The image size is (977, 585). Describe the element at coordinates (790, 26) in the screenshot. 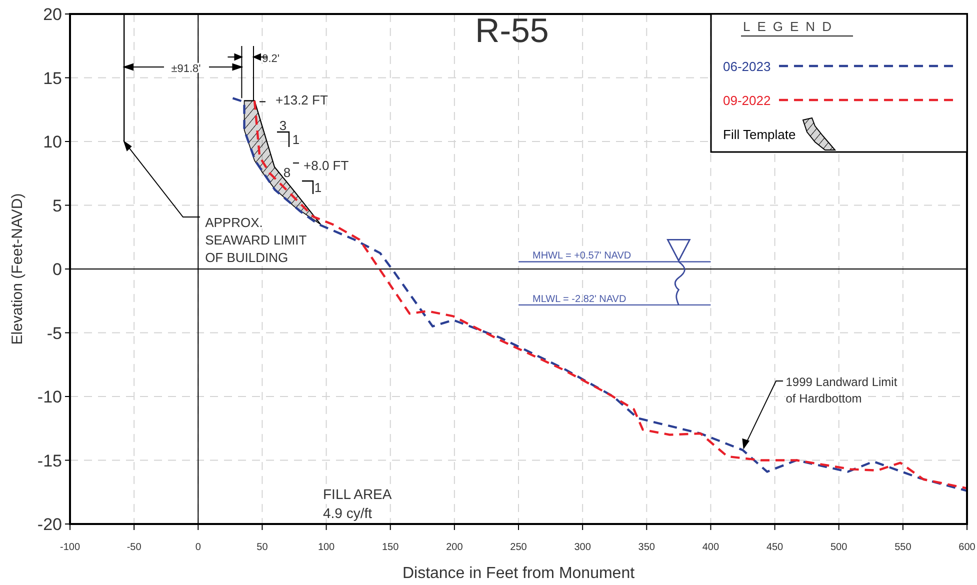

I see `legend-title: LEGEND` at that location.